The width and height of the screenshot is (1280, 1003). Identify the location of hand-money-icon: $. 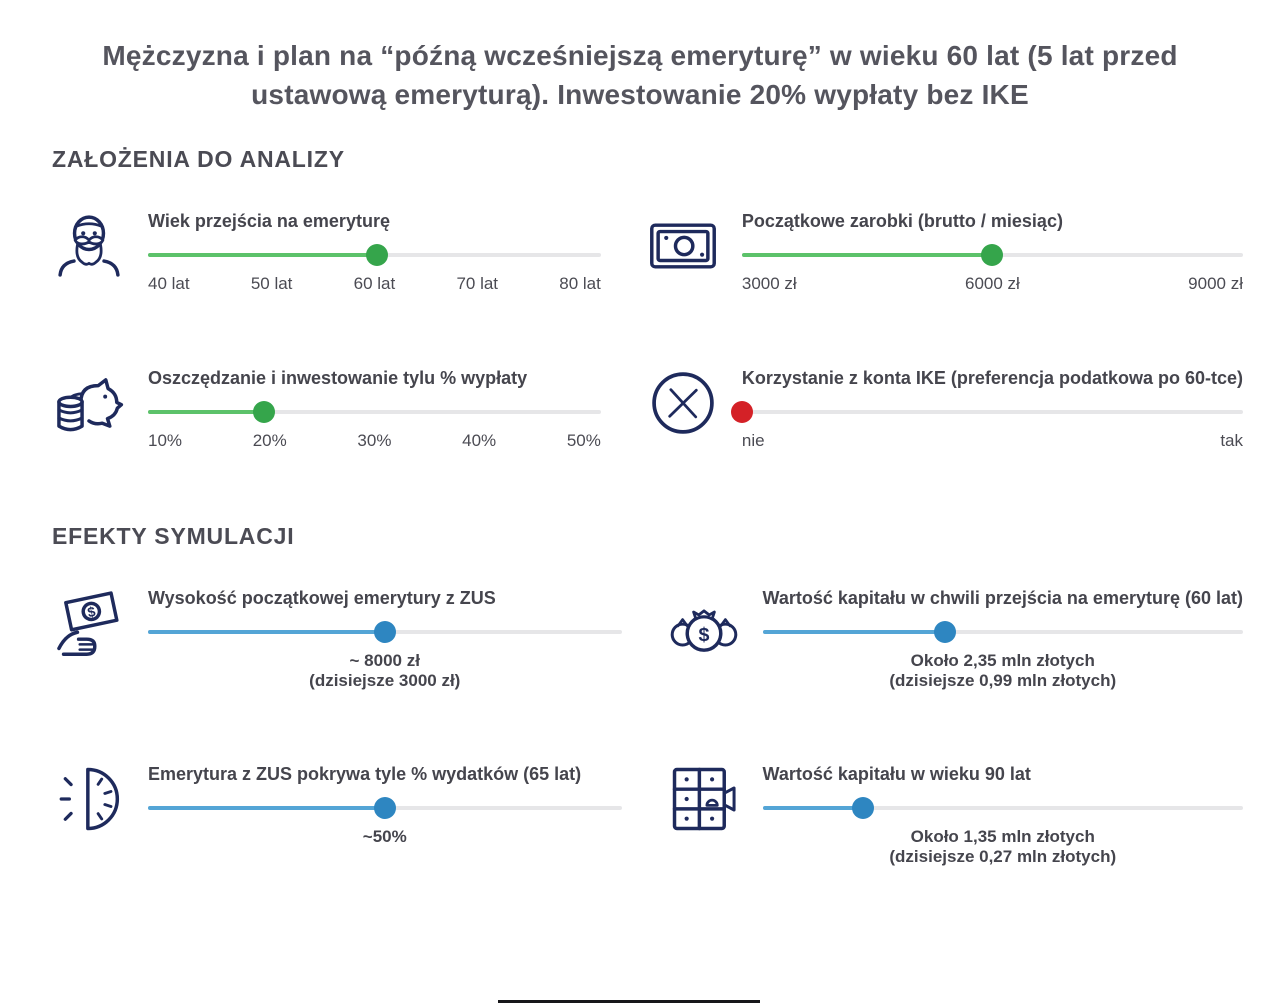
(89, 623).